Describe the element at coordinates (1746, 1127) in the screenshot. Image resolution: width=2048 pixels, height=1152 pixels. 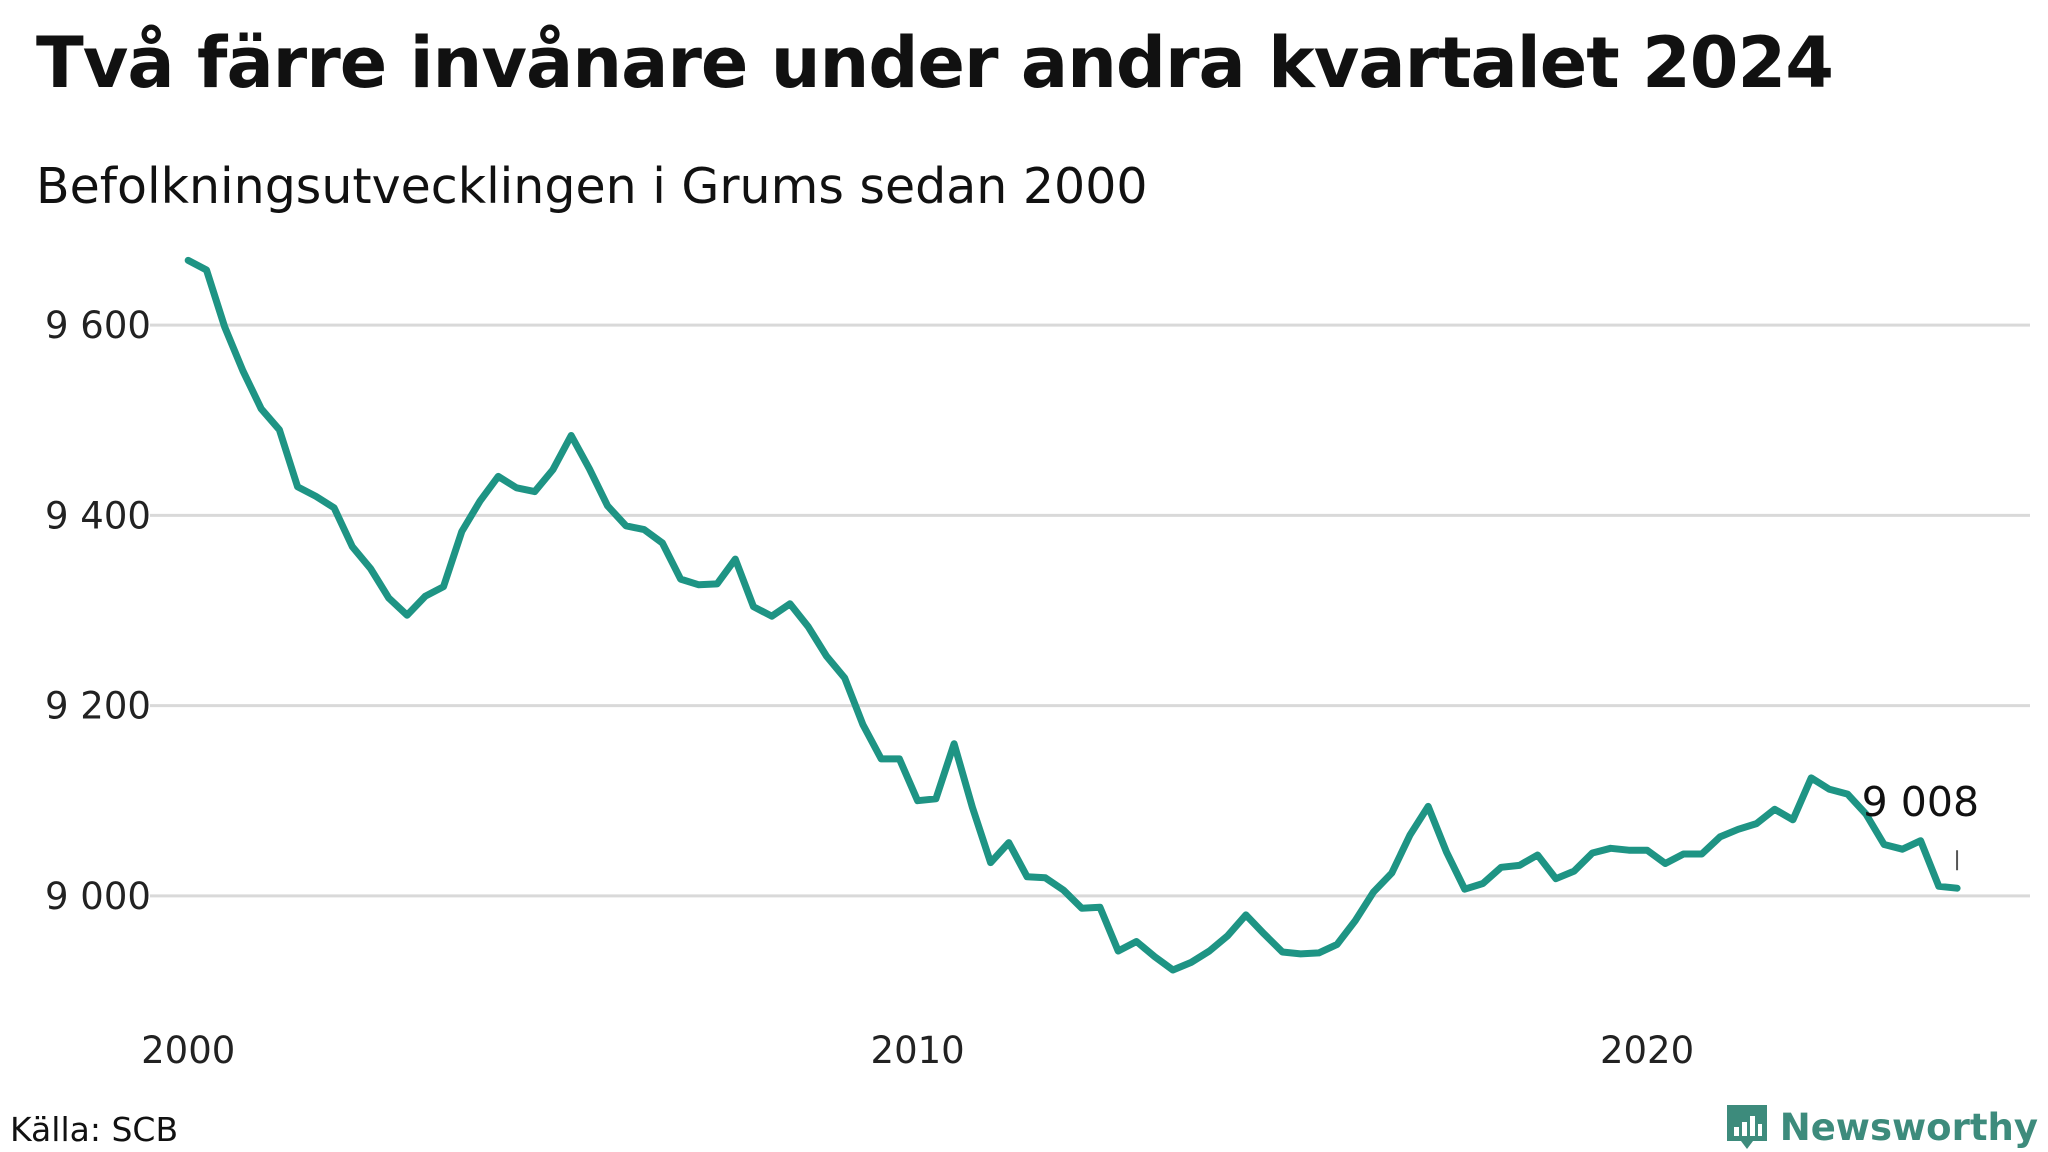
I see `bar-chart-speech-bubble-icon` at that location.